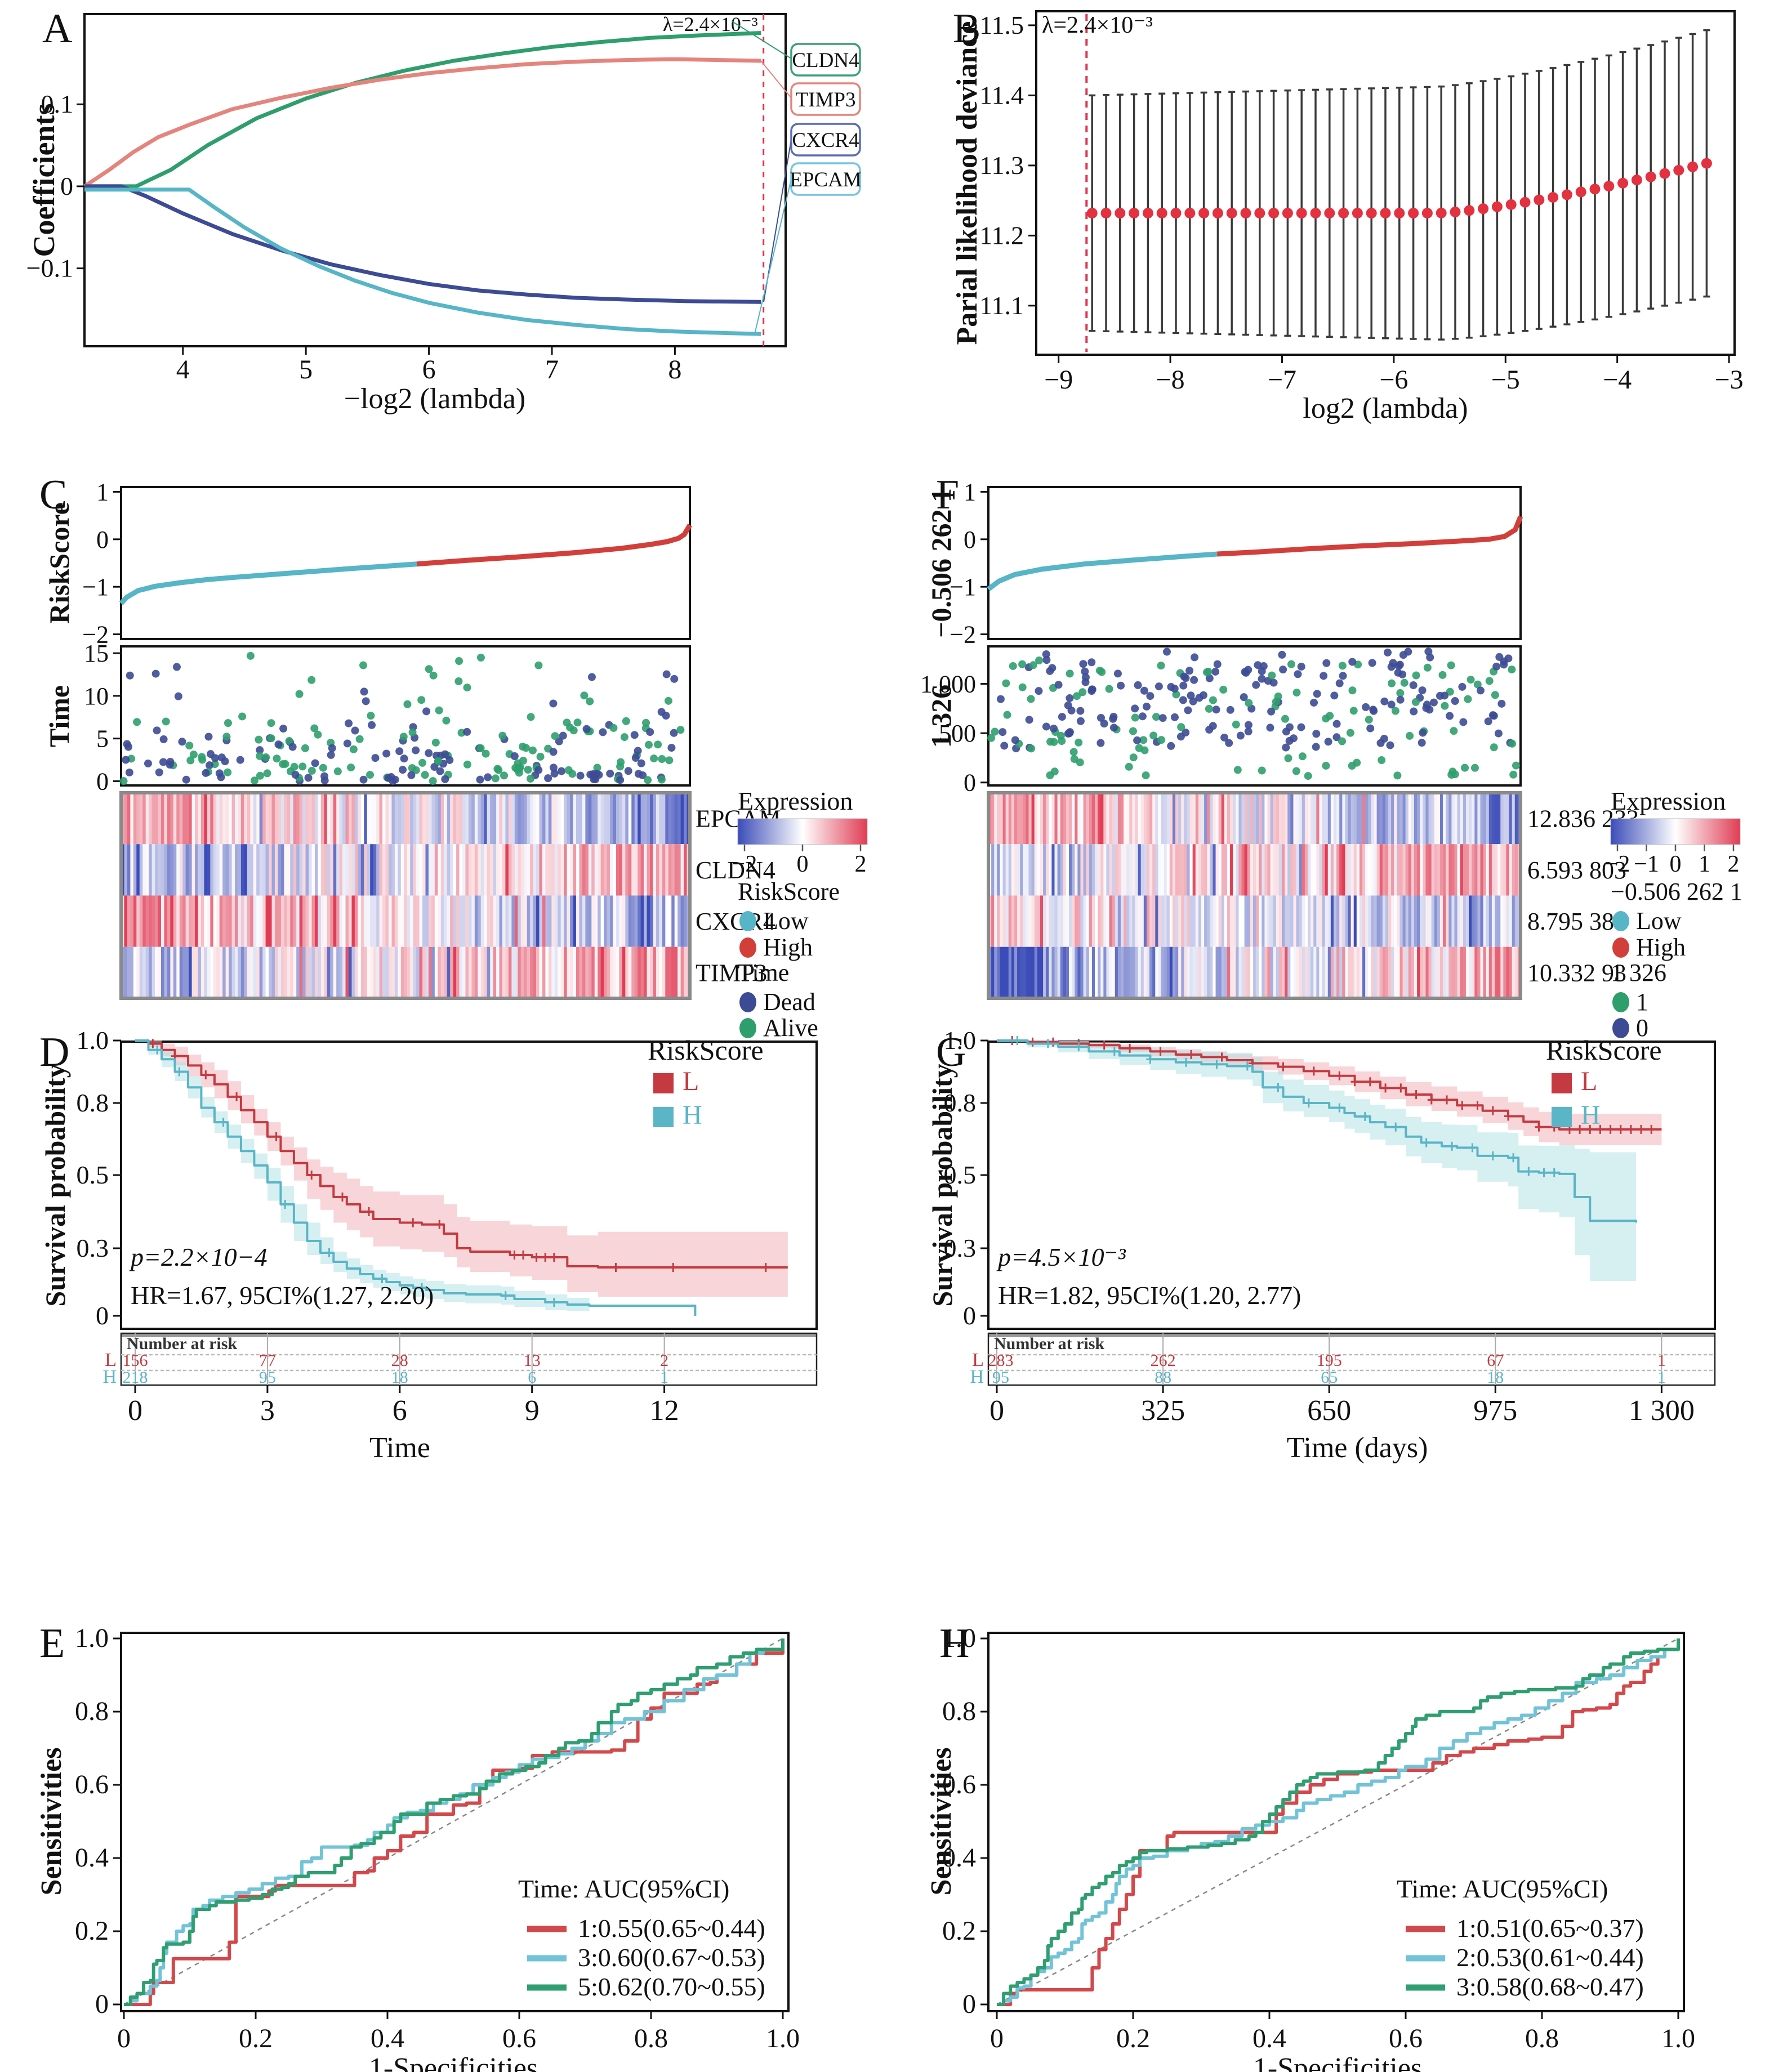 Image resolution: width=1774 pixels, height=2072 pixels. Describe the element at coordinates (1329, 1411) in the screenshot. I see `x-tick-label: 650` at that location.